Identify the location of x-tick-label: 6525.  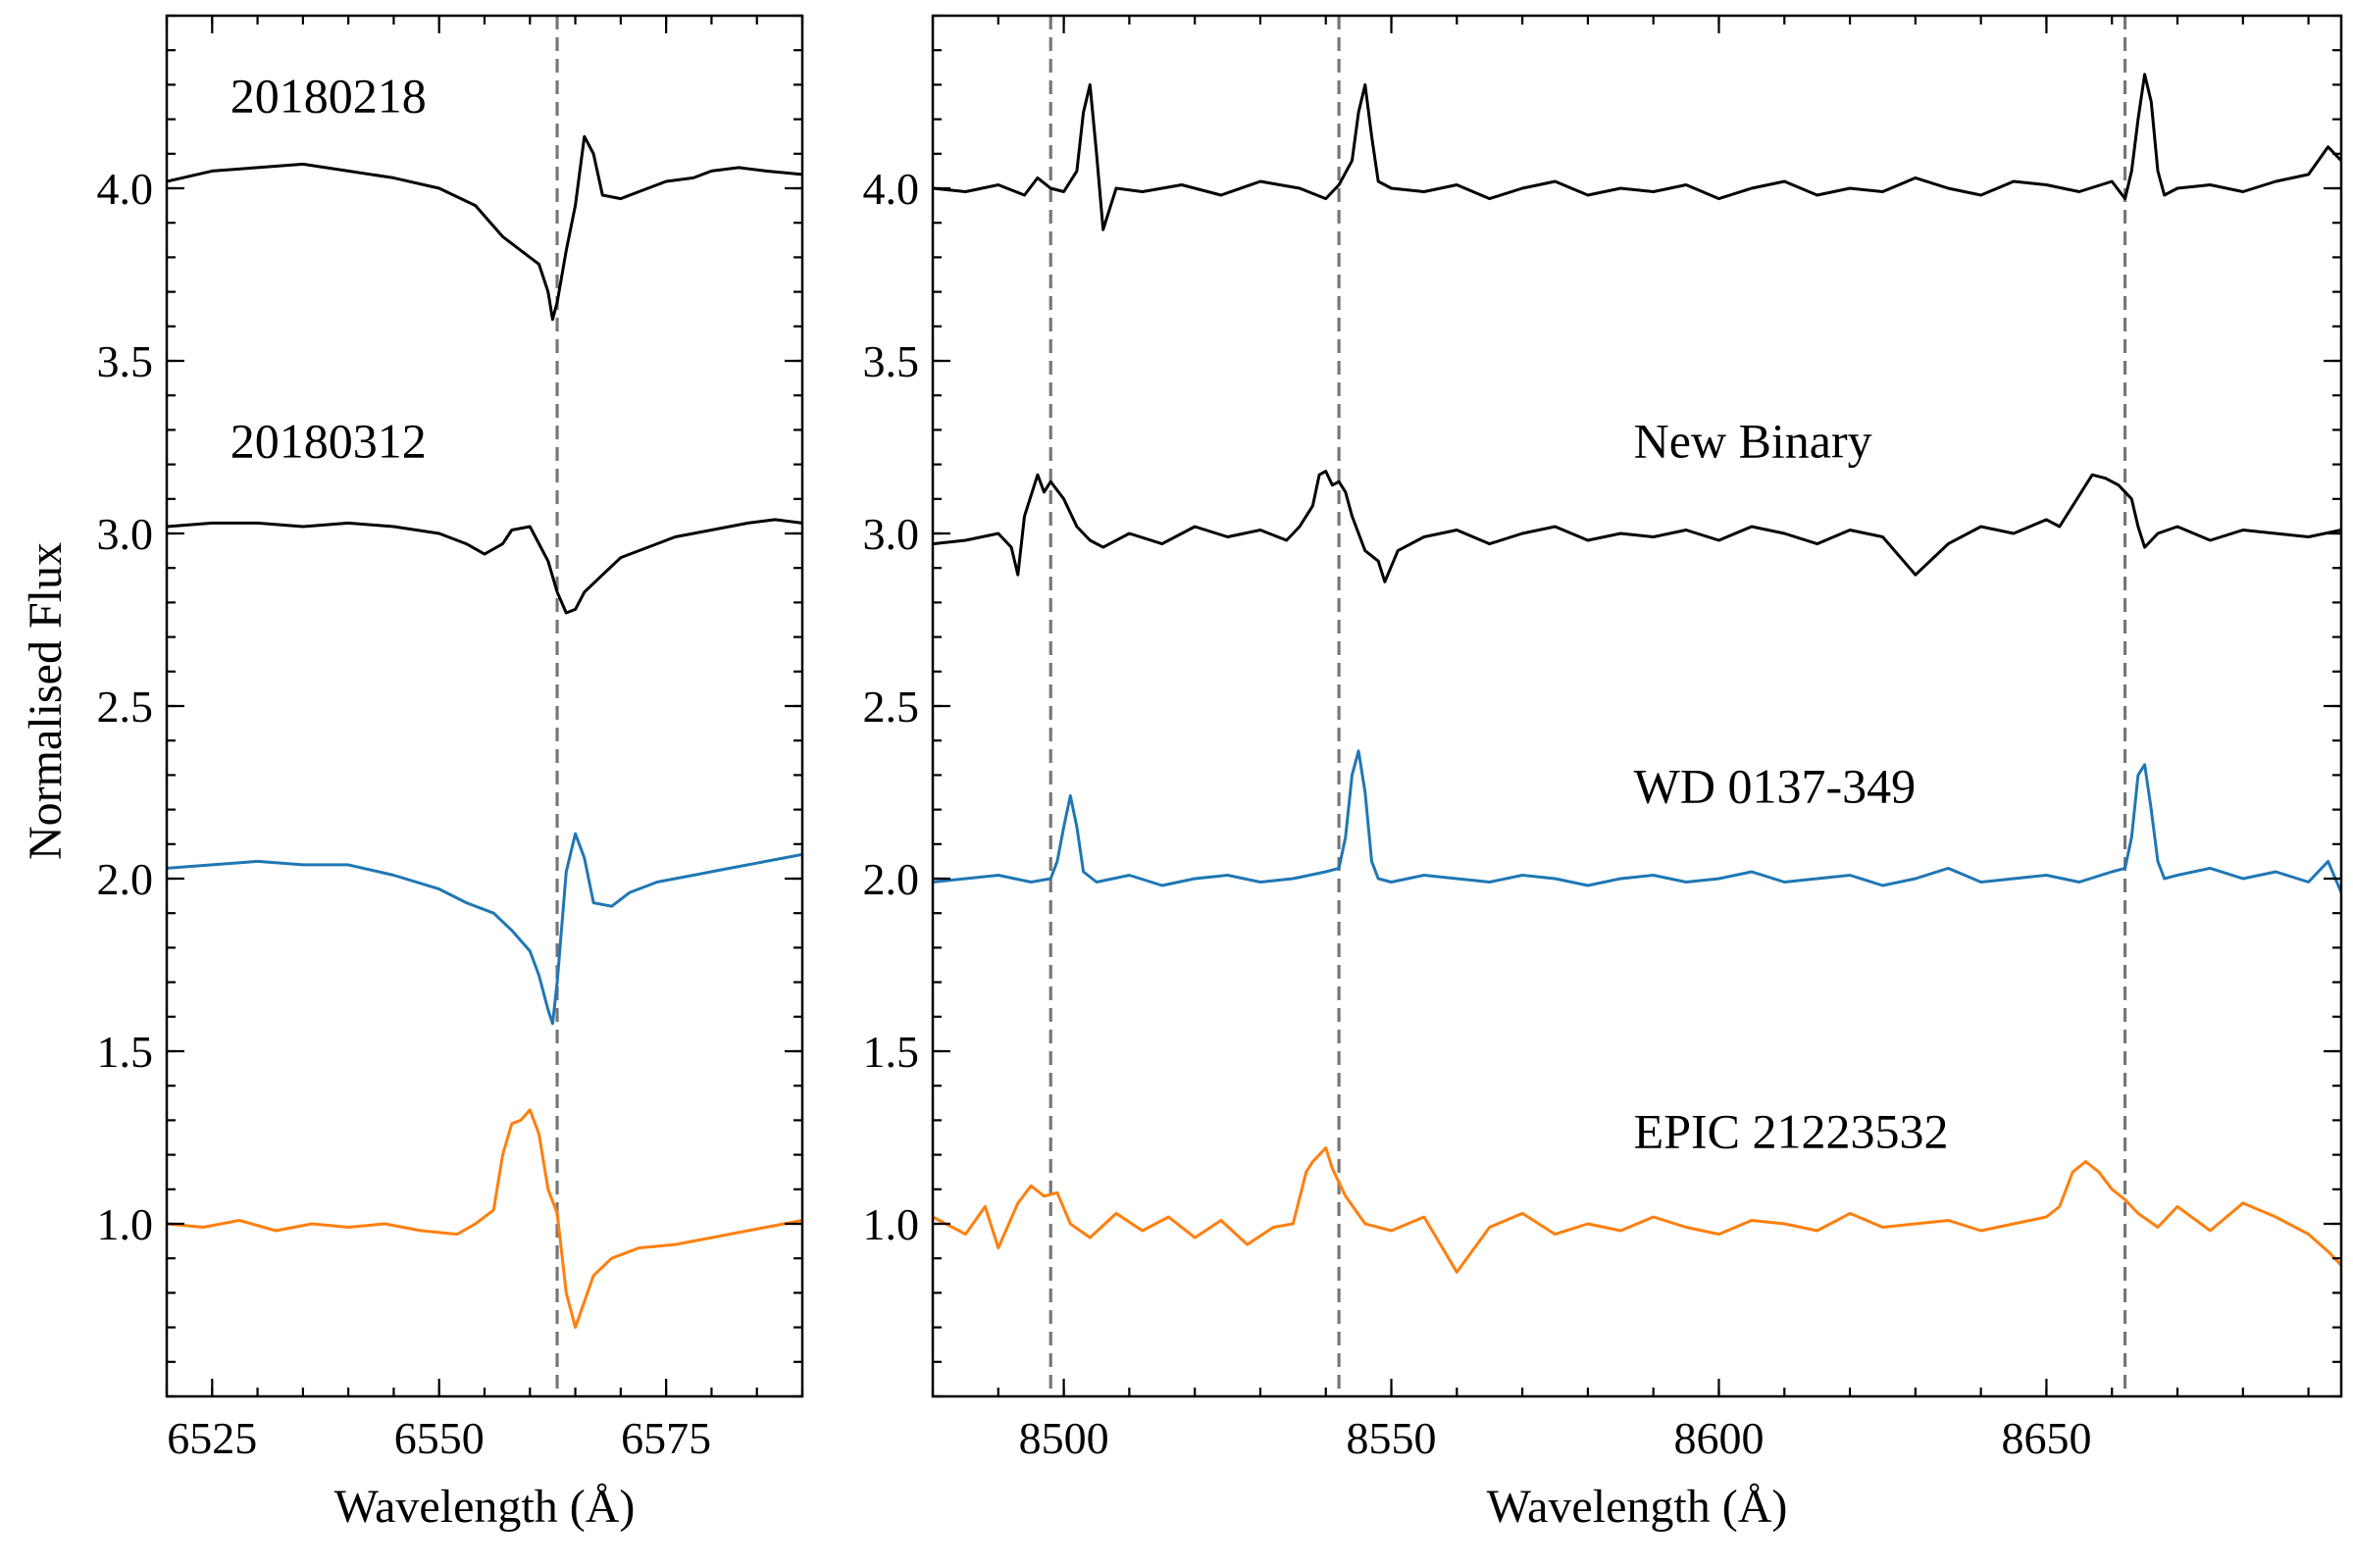
(212, 1438).